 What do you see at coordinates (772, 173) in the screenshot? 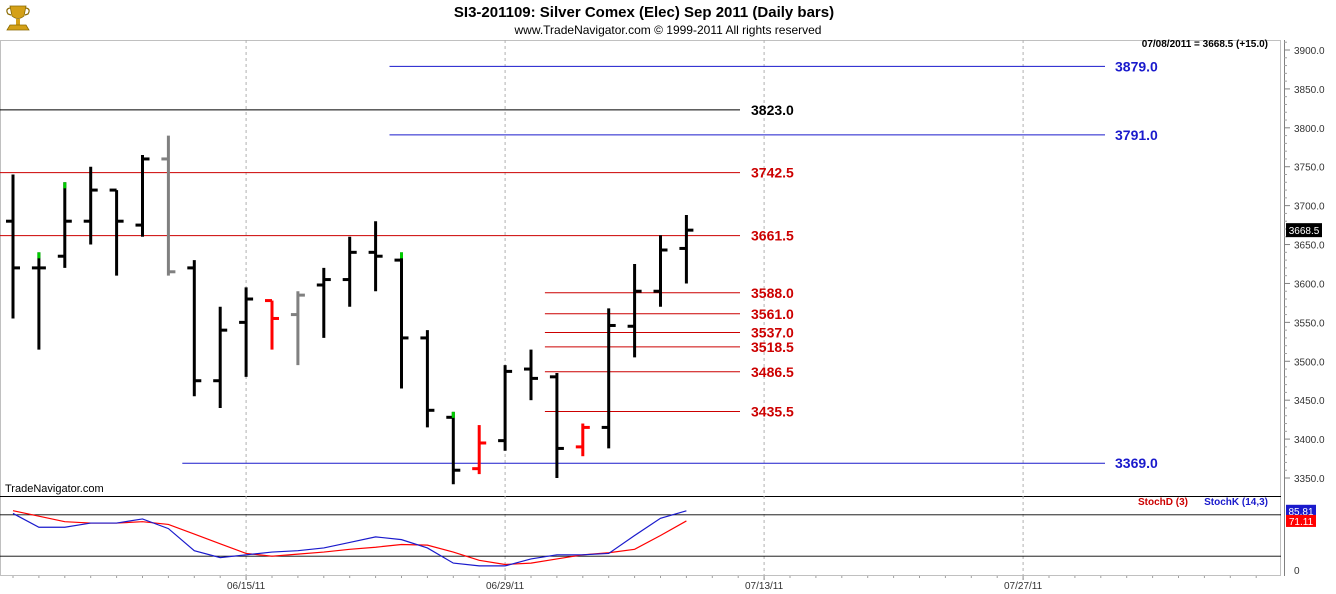
I see `level-label: 3742.5` at bounding box center [772, 173].